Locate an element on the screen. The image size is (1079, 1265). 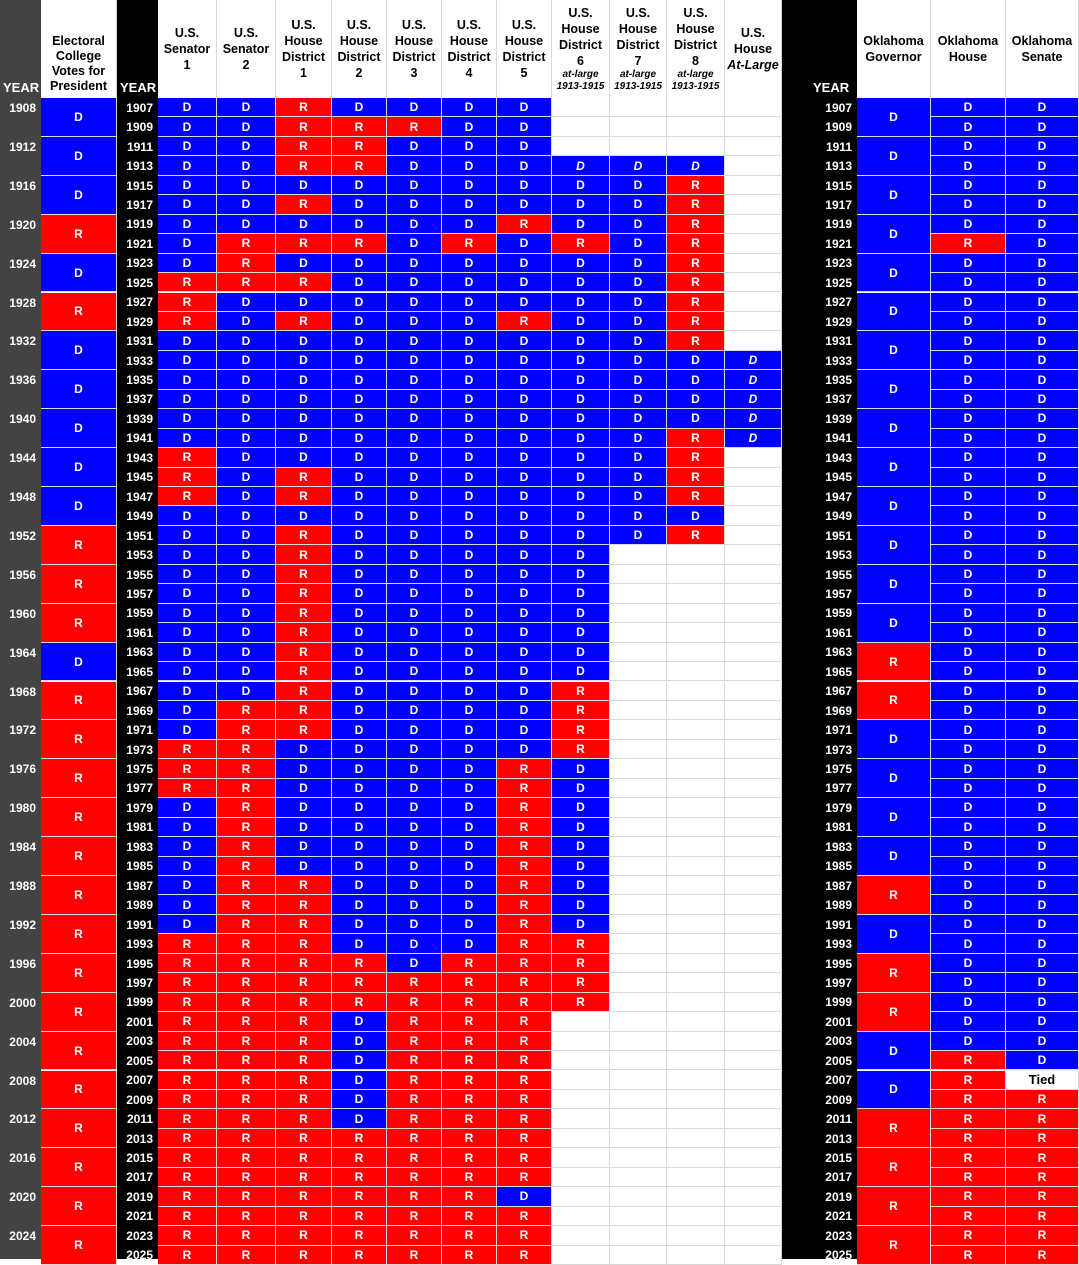
house4-cell: R is located at coordinates (469, 1138).